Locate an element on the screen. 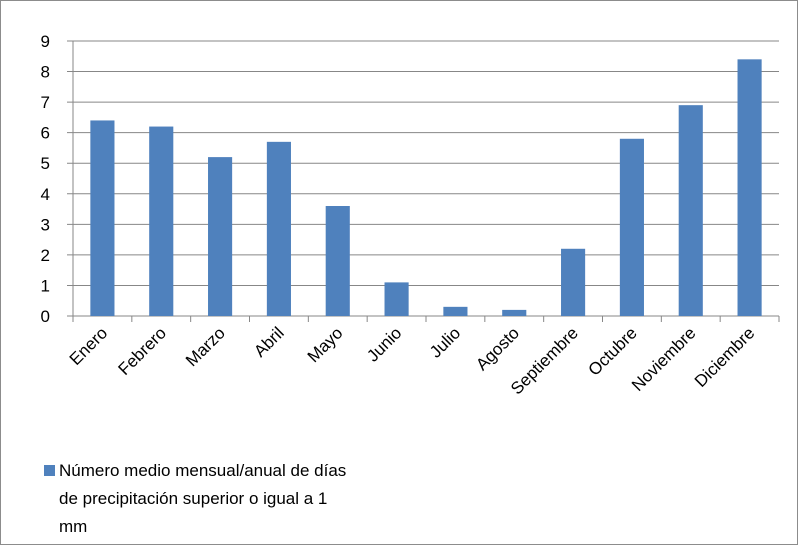 The width and height of the screenshot is (798, 549). y-tick-label: 6 is located at coordinates (45, 133).